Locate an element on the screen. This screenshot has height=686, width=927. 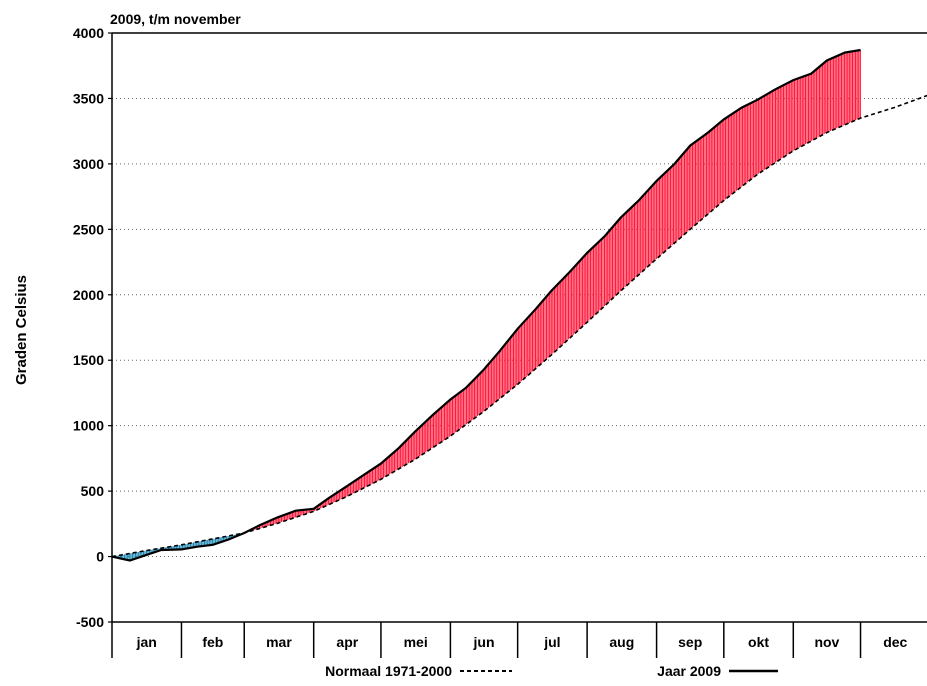
chart-title: 2009, t/m november is located at coordinates (175, 19).